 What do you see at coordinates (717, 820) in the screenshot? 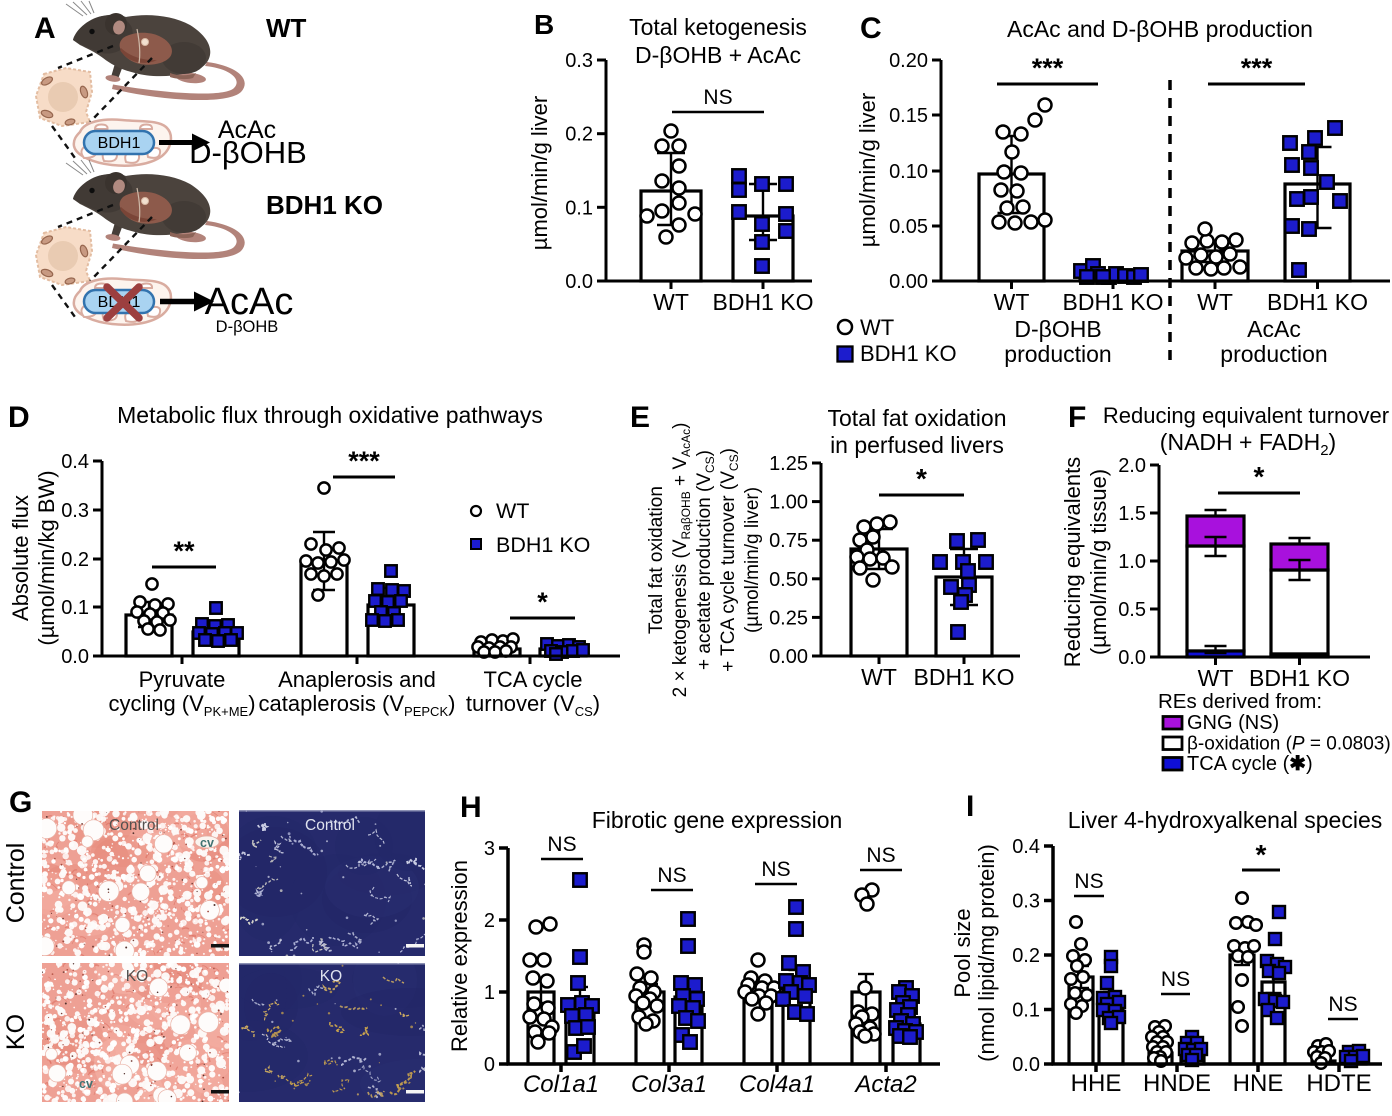
I see `svg-text: Fibrotic gene expression` at bounding box center [717, 820].